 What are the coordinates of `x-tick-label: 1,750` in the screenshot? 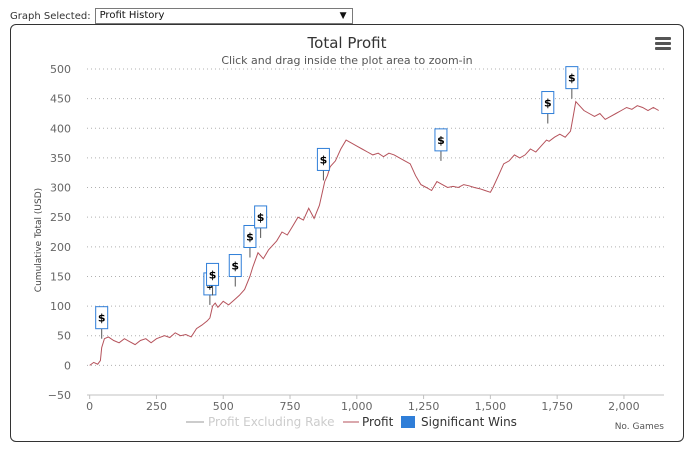 It's located at (557, 406).